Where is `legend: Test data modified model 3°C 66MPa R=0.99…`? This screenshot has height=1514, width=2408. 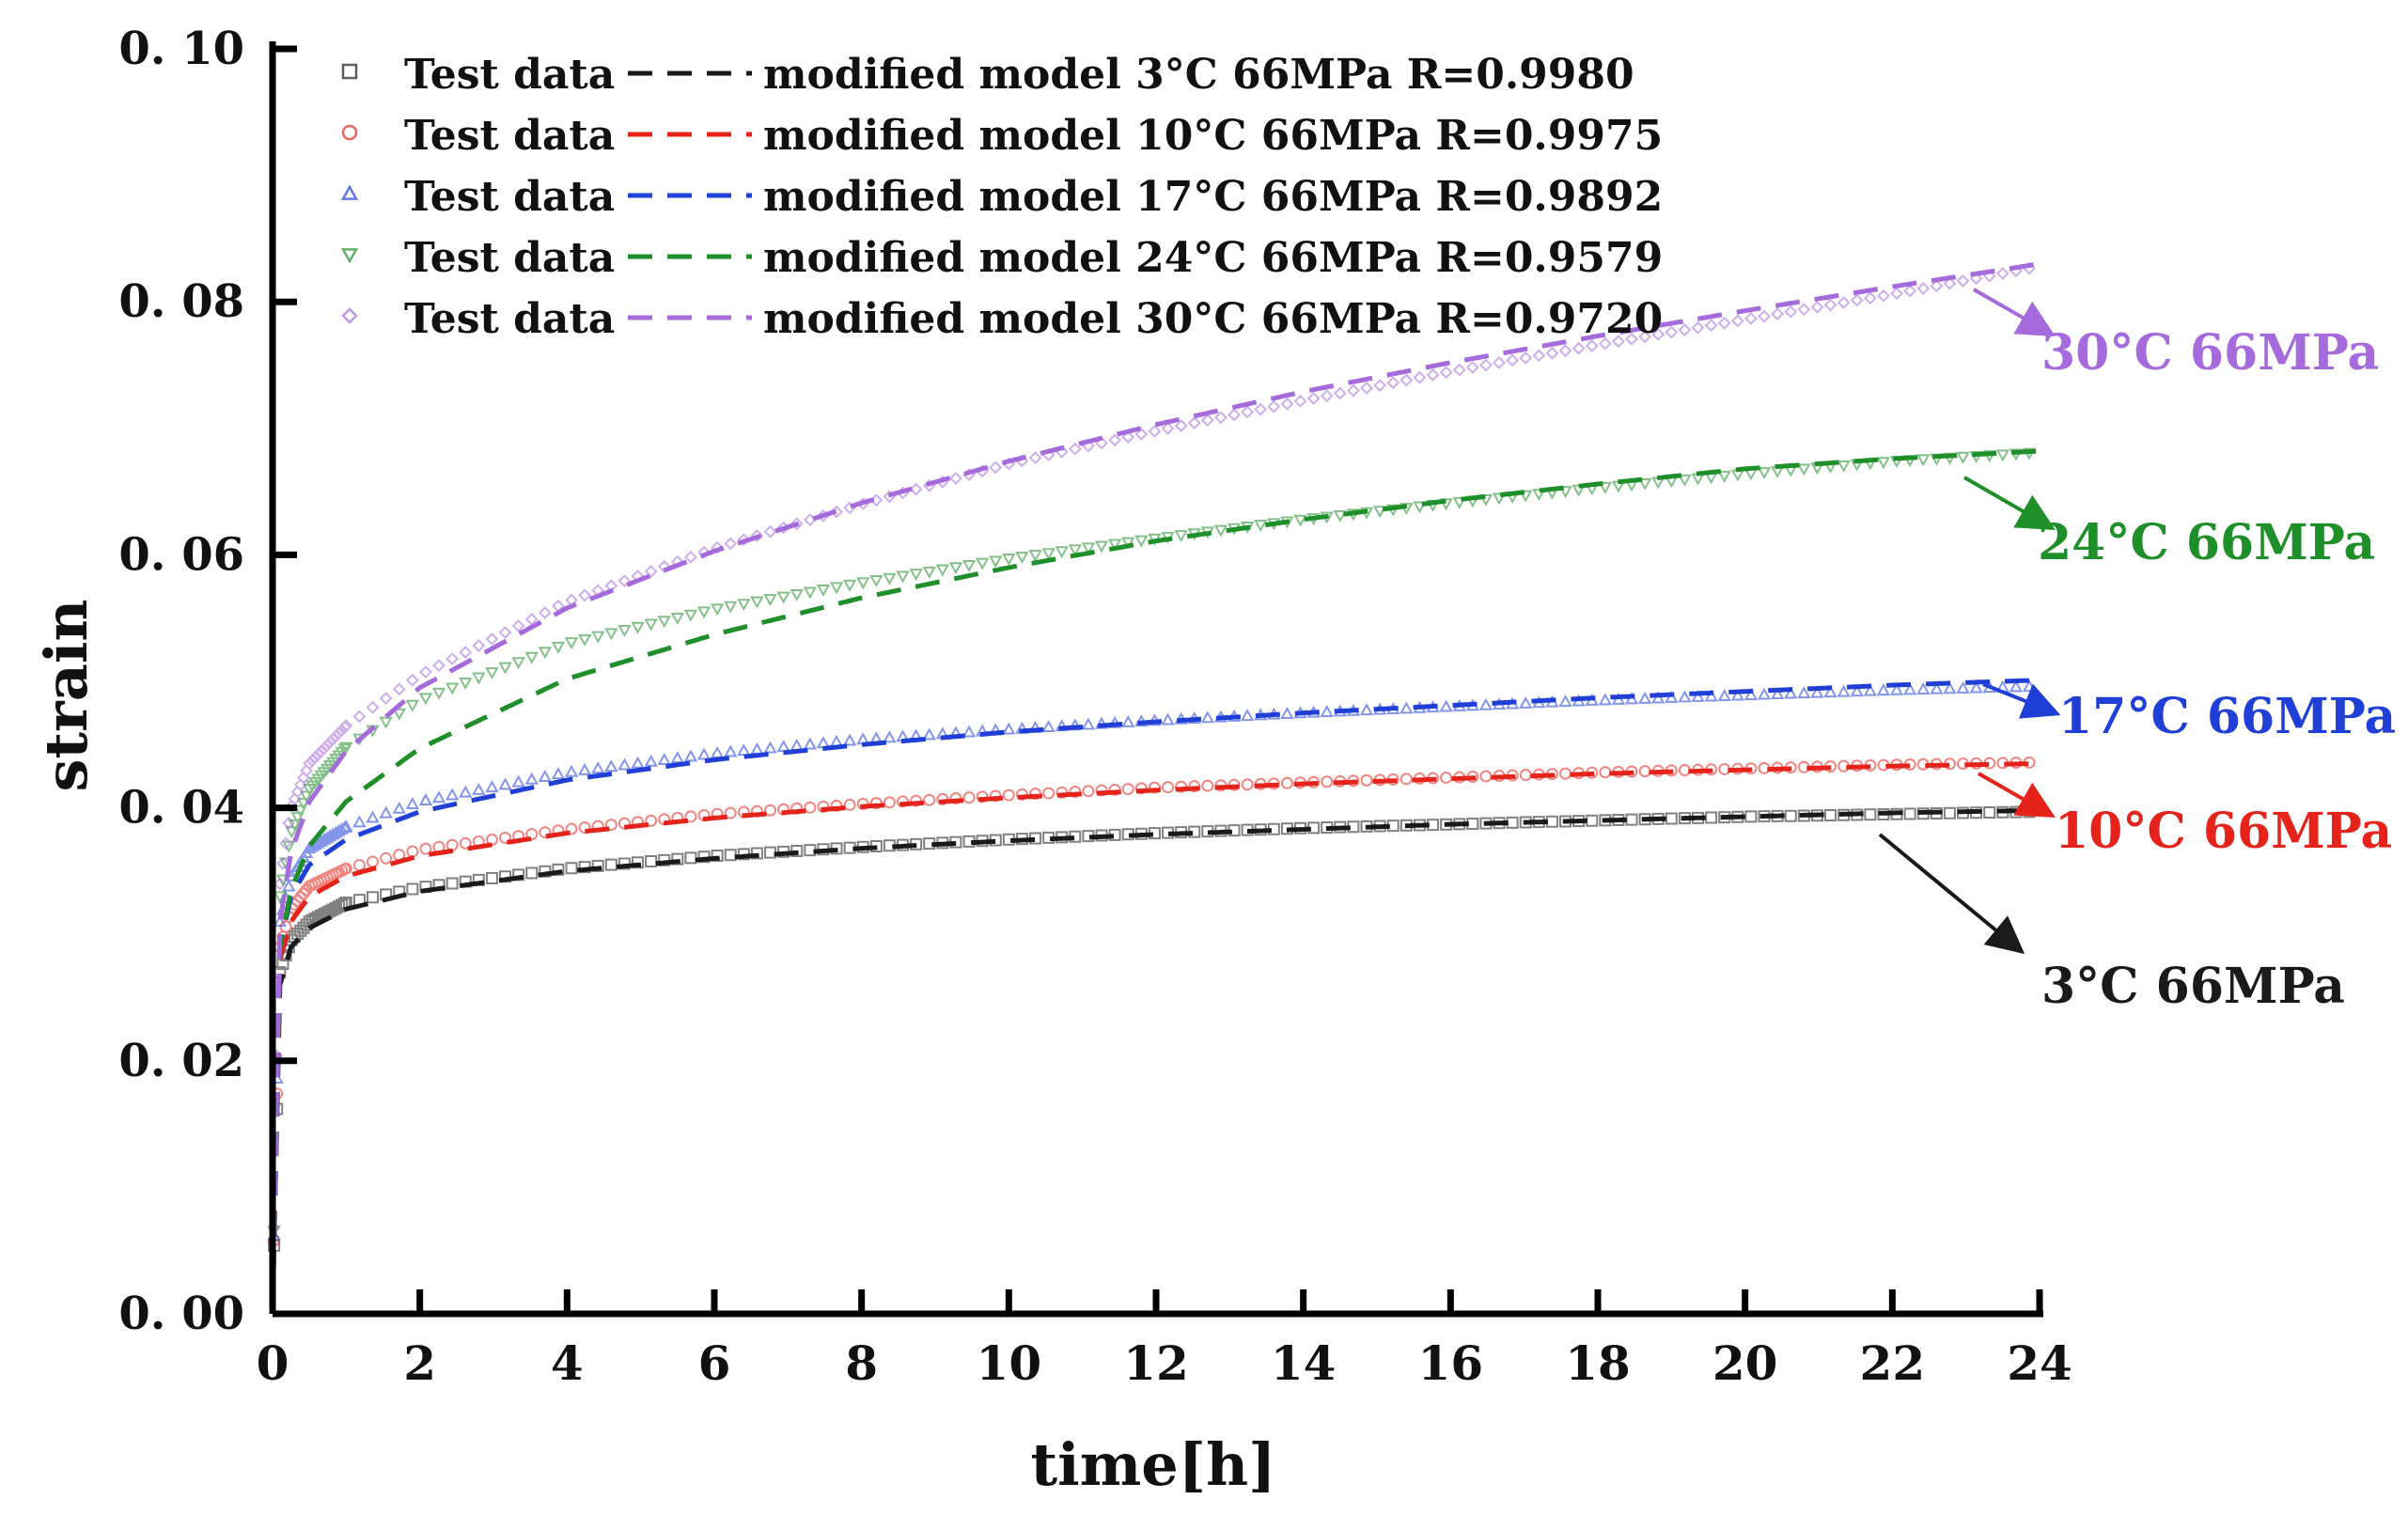
legend: Test data modified model 3°C 66MPa R=0.99… is located at coordinates (1001, 197).